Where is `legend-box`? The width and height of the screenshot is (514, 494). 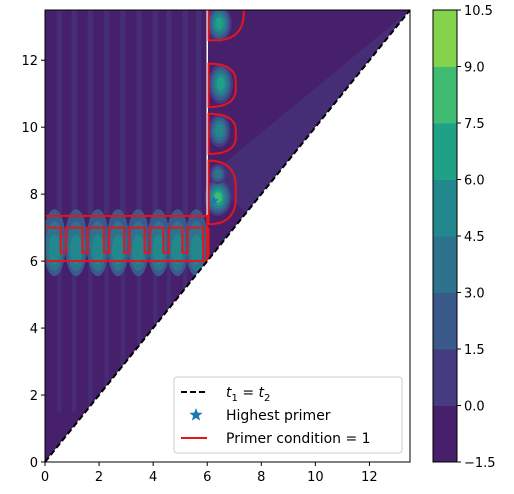
legend-box is located at coordinates (288, 415).